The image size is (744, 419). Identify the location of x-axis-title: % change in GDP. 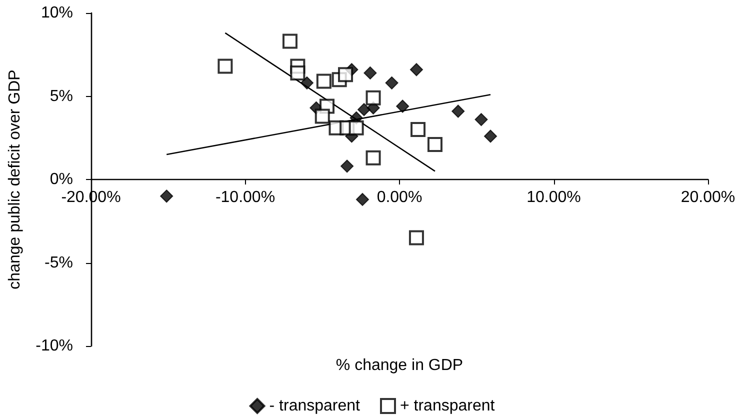
(400, 365).